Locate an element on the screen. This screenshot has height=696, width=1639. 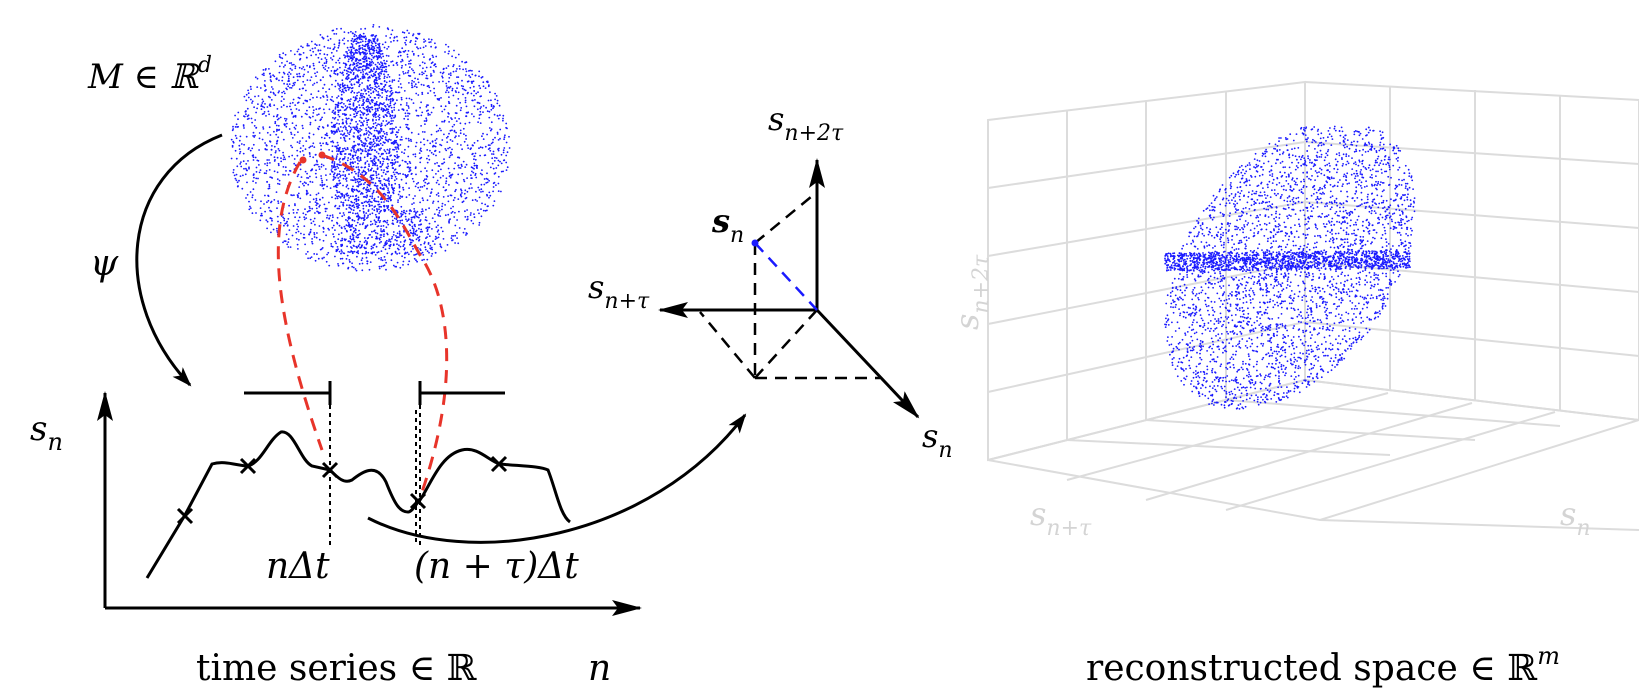
right-zaxis-label: sn+2τ is located at coordinates (971, 292).